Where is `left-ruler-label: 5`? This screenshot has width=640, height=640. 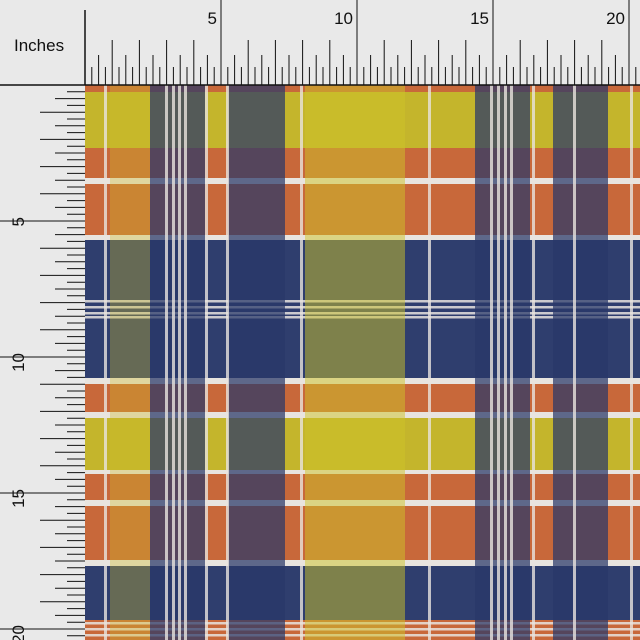 left-ruler-label: 5 is located at coordinates (18, 221).